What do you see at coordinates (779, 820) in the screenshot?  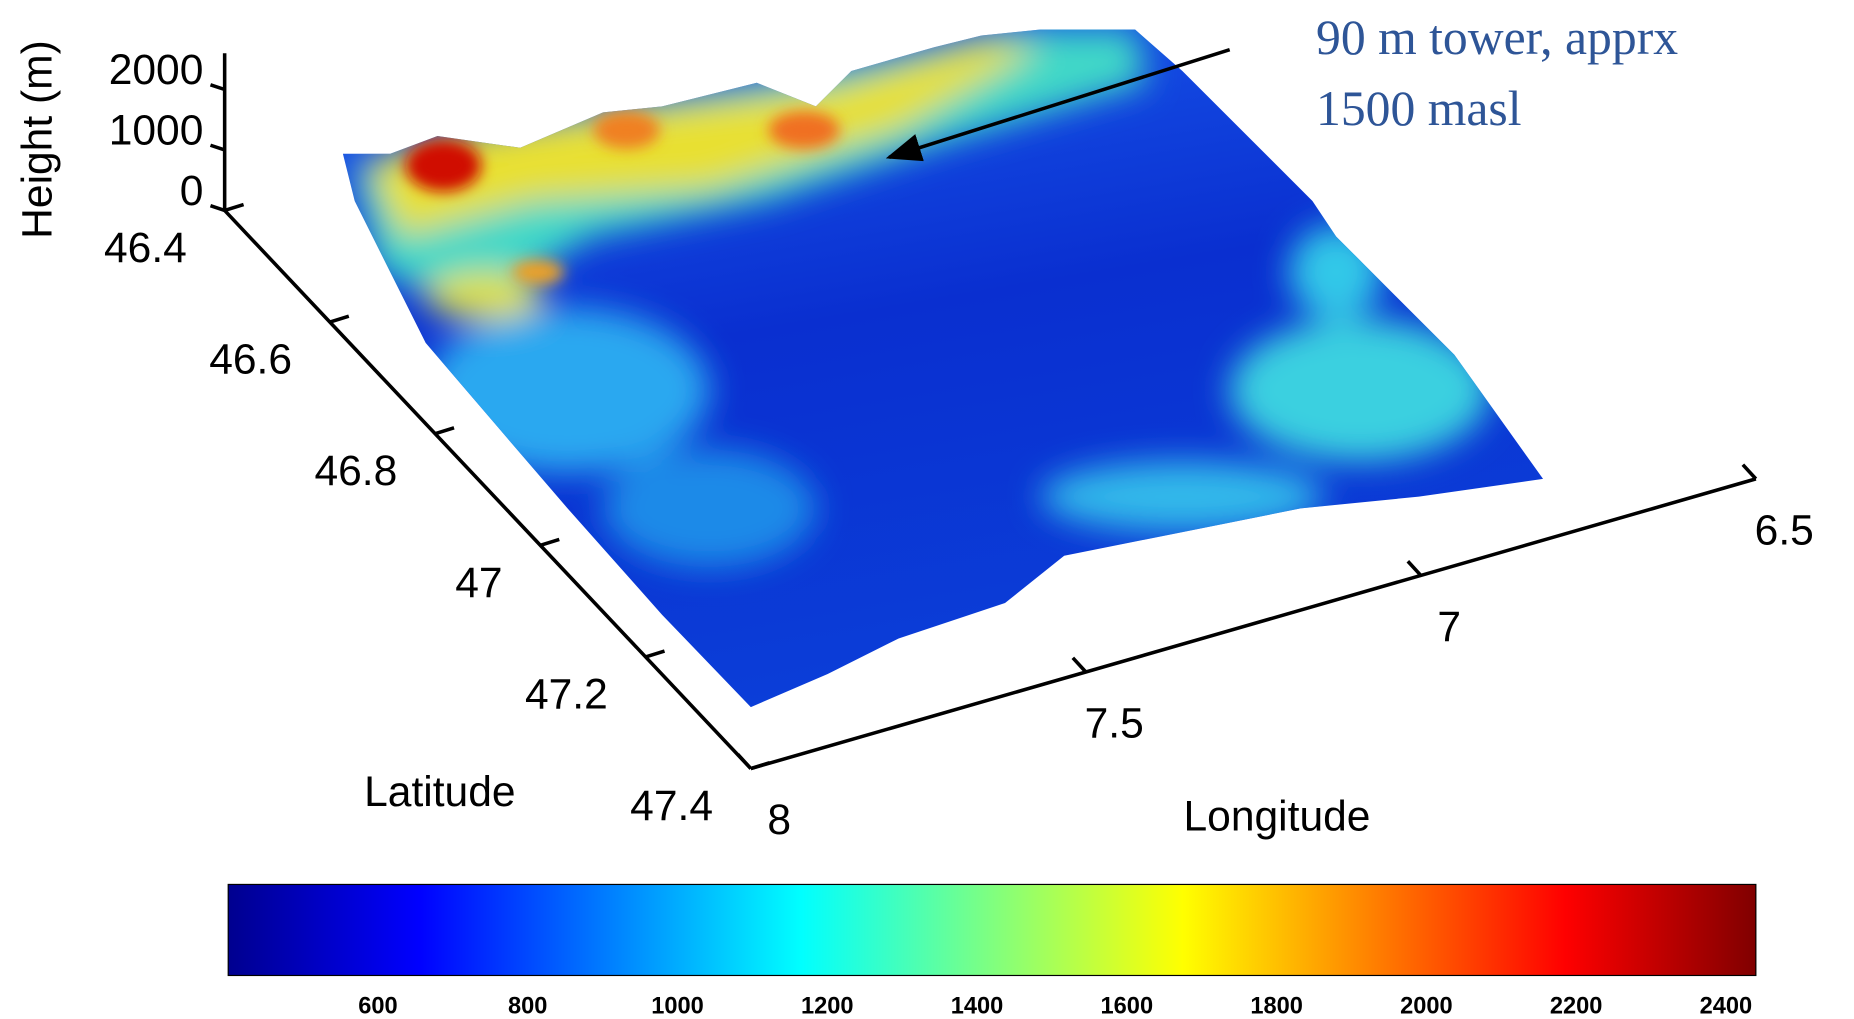 I see `x-tick-label: 8` at bounding box center [779, 820].